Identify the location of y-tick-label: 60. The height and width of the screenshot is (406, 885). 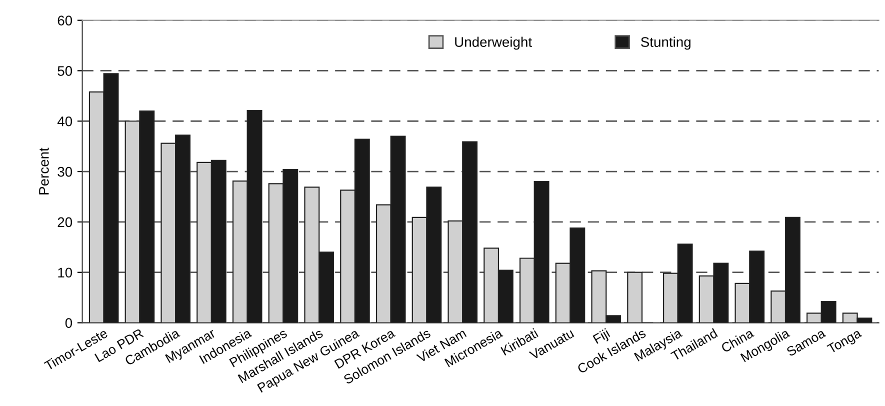
(65, 21).